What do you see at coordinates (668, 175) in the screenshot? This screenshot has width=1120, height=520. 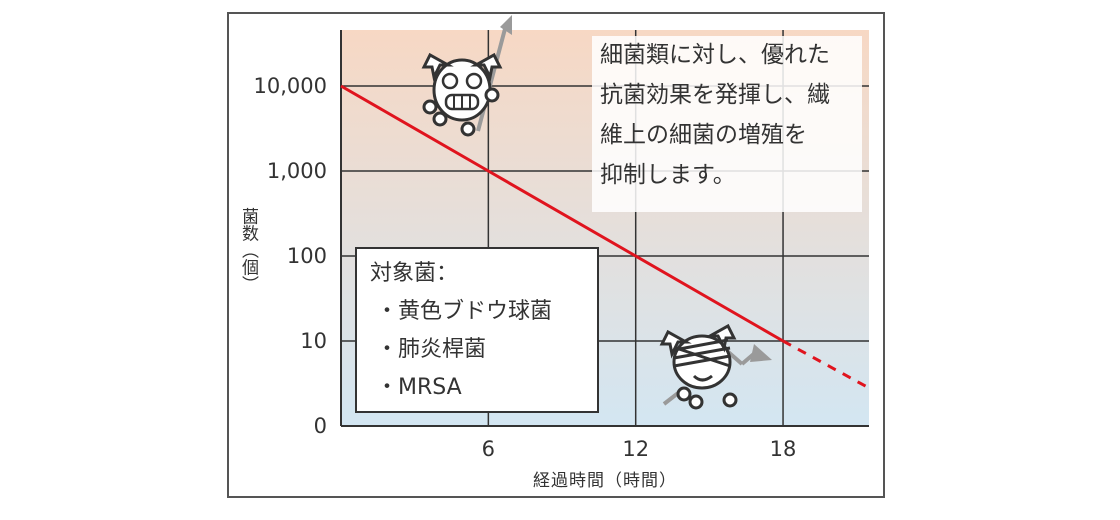 I see `callout-line: 抑制します。` at bounding box center [668, 175].